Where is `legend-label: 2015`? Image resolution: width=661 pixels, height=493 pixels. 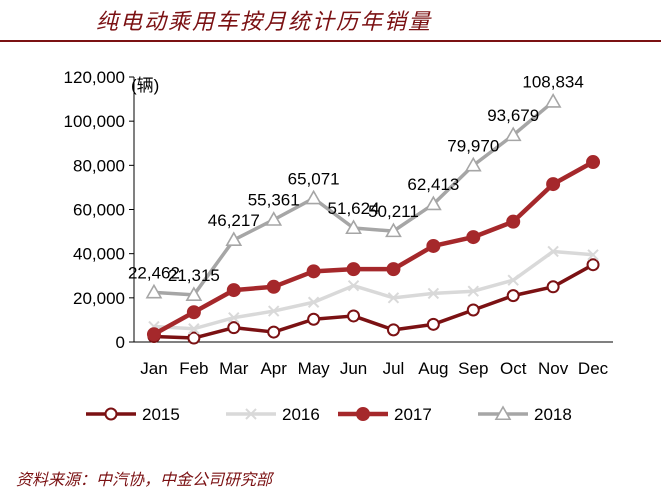
legend-label: 2015 is located at coordinates (161, 414).